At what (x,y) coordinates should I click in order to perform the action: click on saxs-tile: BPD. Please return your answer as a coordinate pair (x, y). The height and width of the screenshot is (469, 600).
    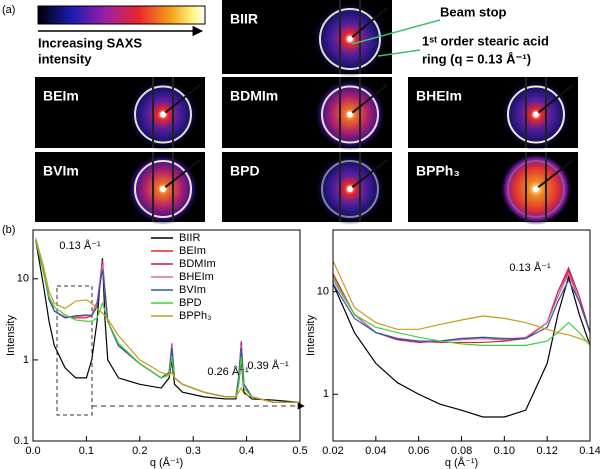
    Looking at the image, I should click on (307, 188).